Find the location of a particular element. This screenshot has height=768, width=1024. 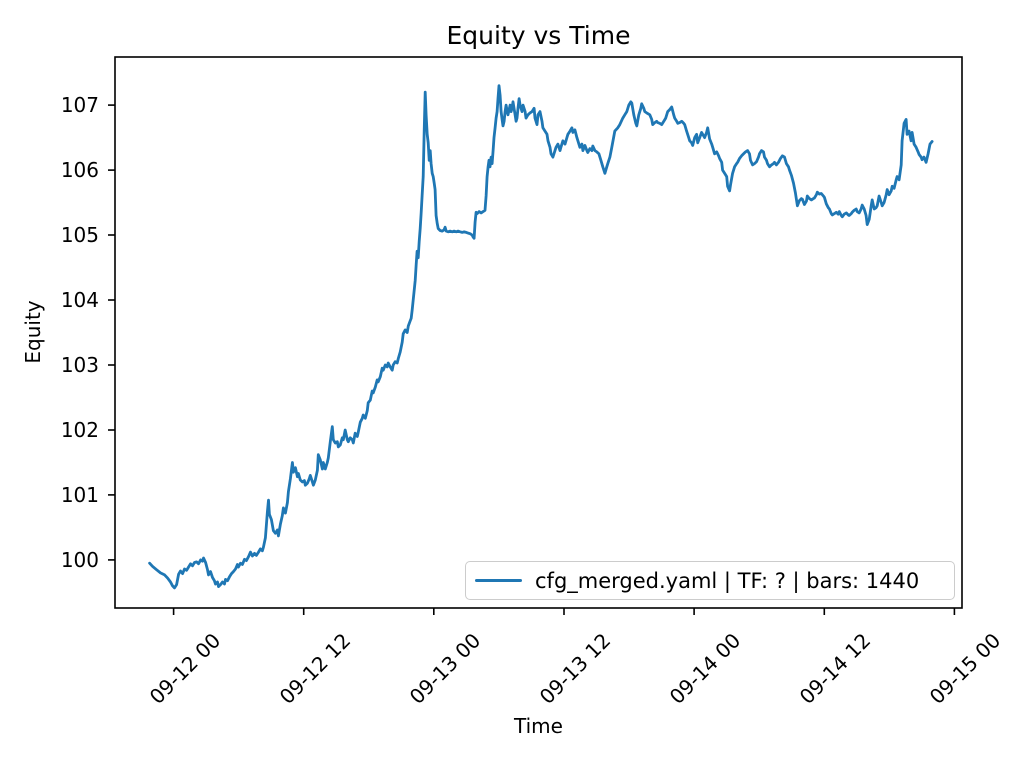

chart-title: Equity vs Time is located at coordinates (538, 35).